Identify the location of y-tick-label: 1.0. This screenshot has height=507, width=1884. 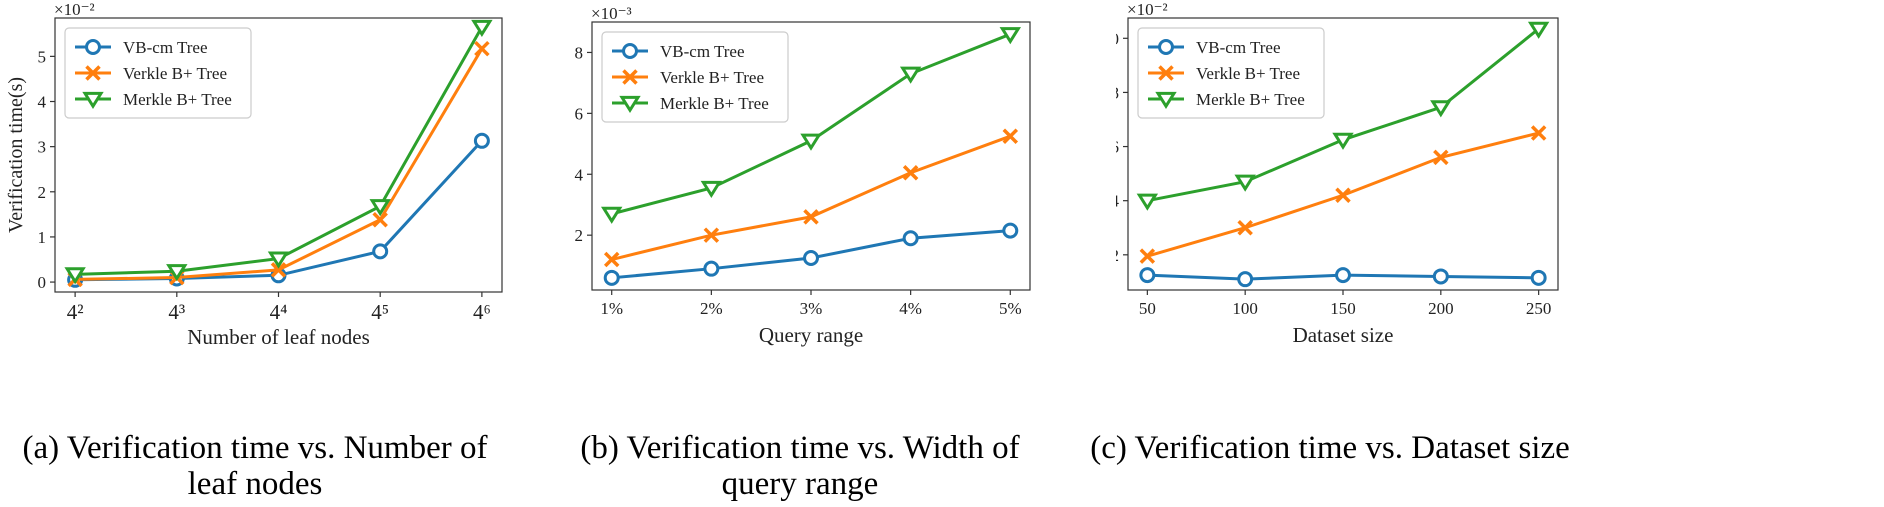
(1117, 38).